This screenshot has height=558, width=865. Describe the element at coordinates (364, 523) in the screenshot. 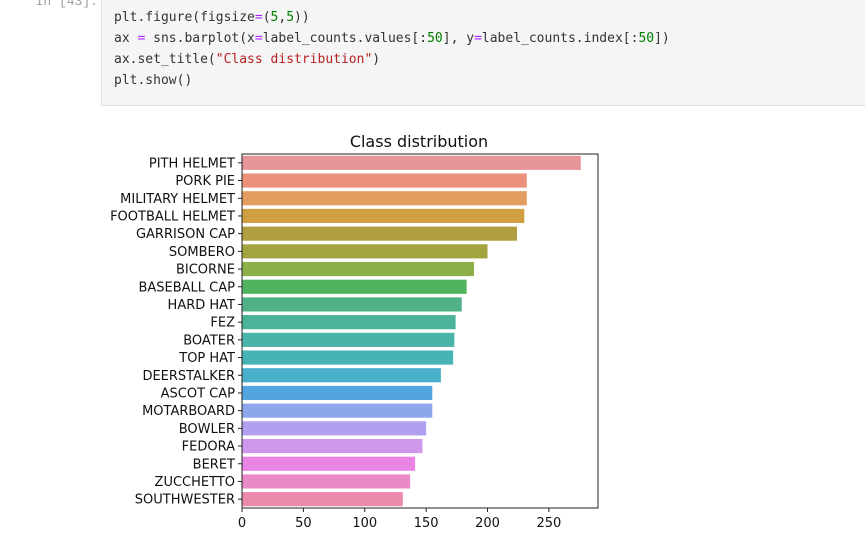

I see `x-tick-label: 100` at that location.